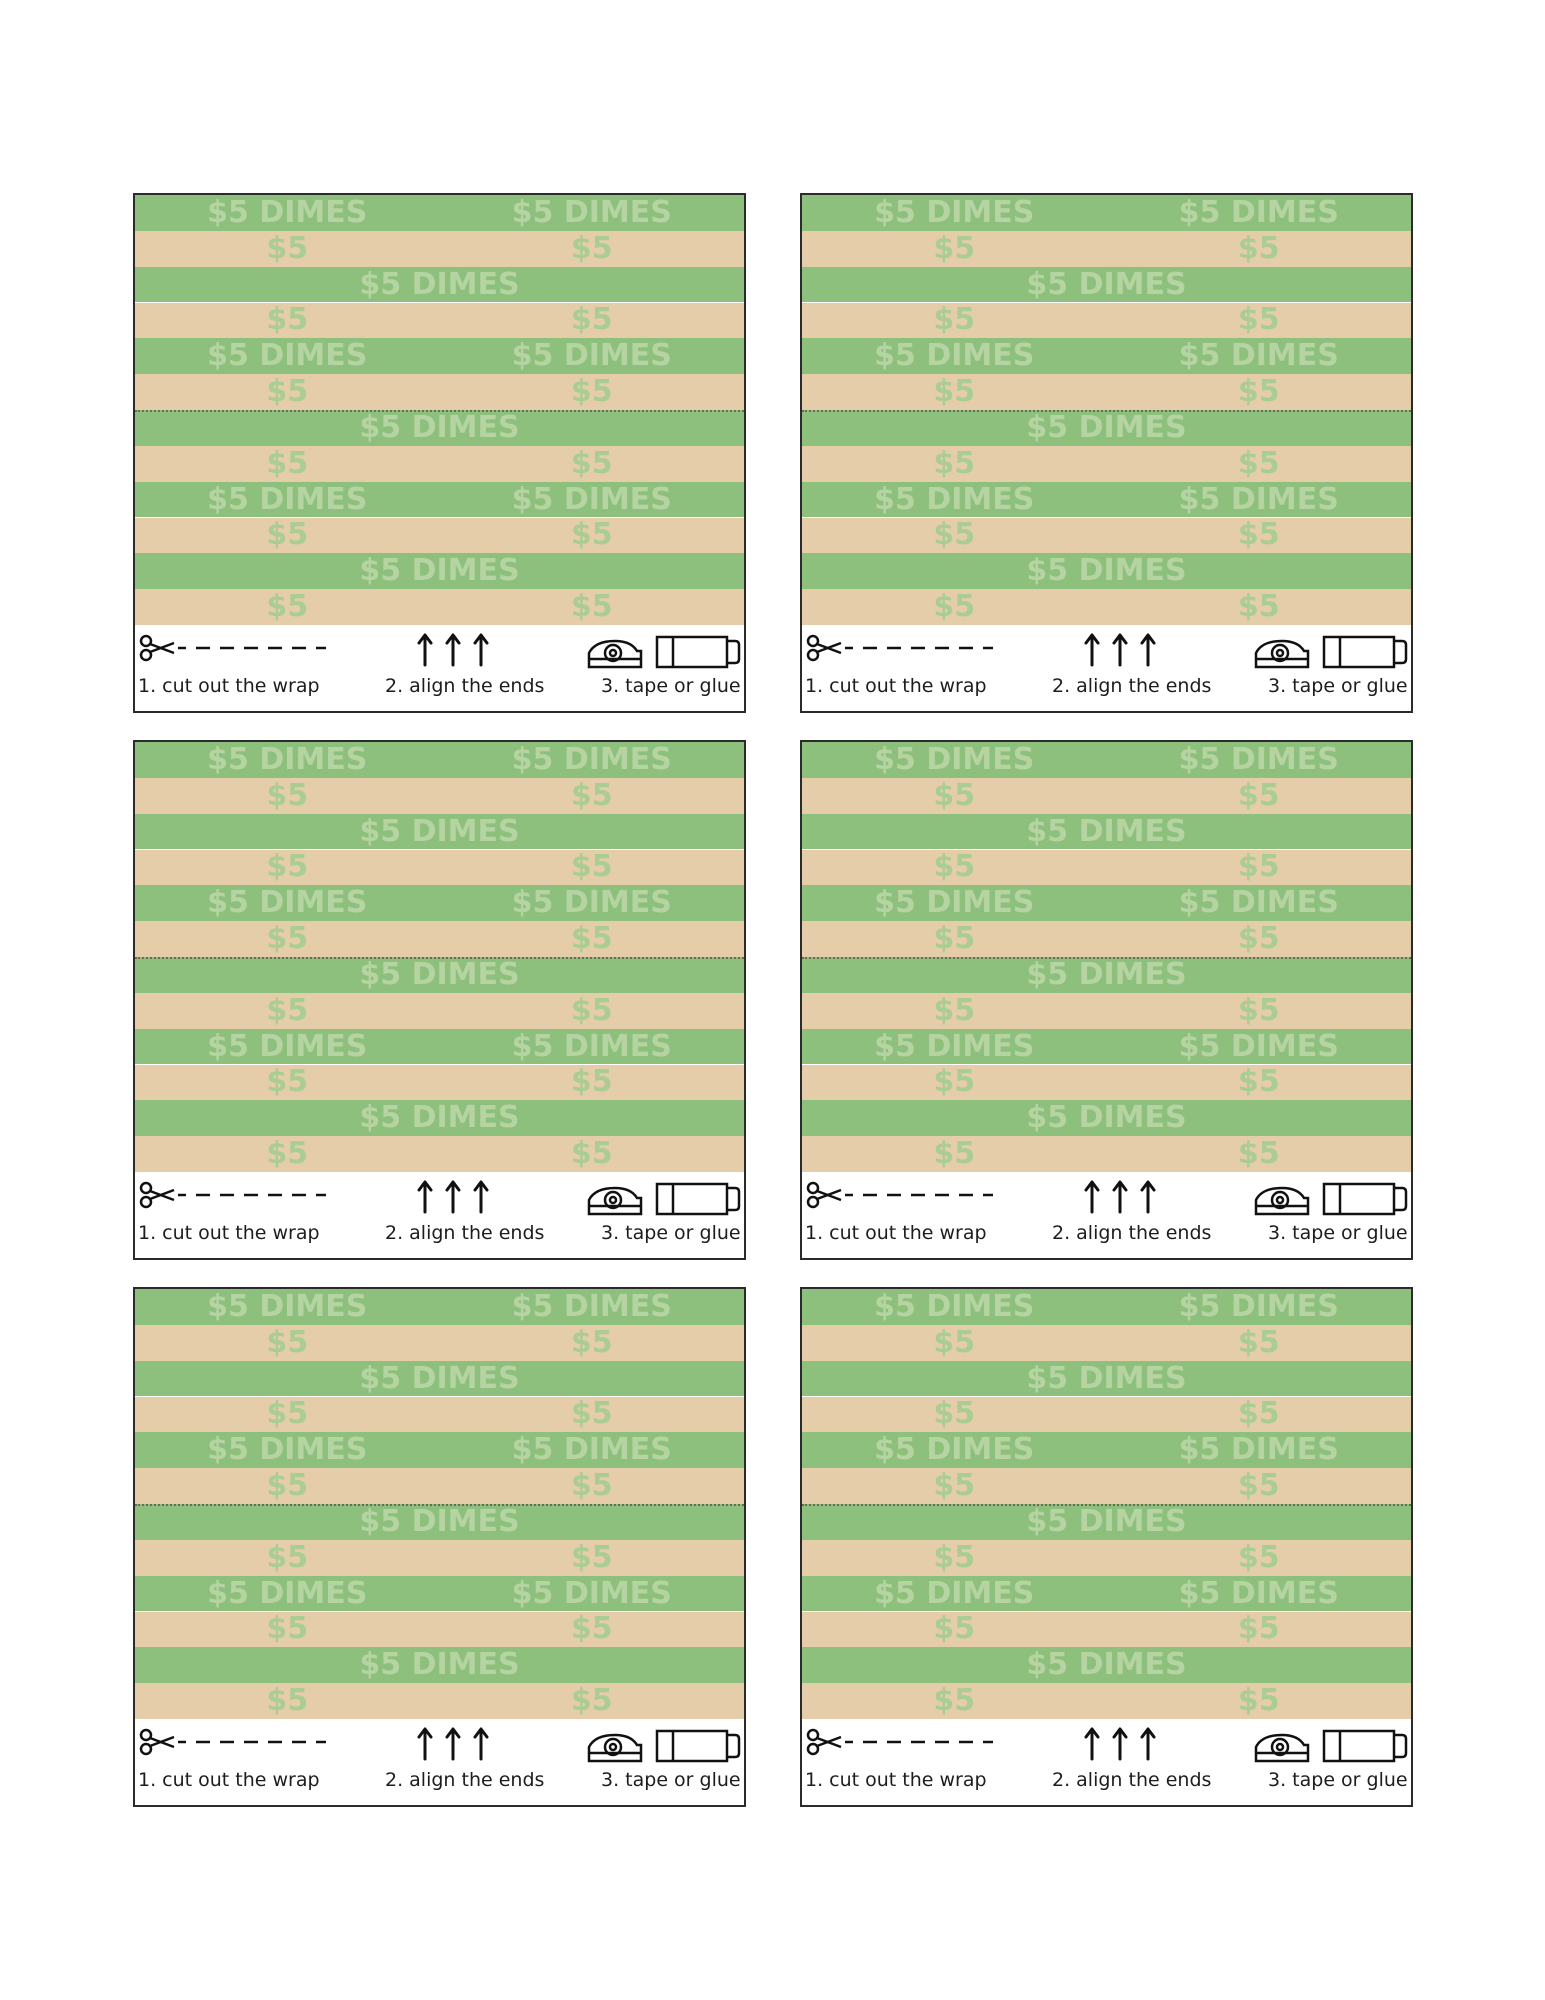 This screenshot has width=1545, height=2000. Describe the element at coordinates (1120, 650) in the screenshot. I see `up-arrows-icon` at that location.